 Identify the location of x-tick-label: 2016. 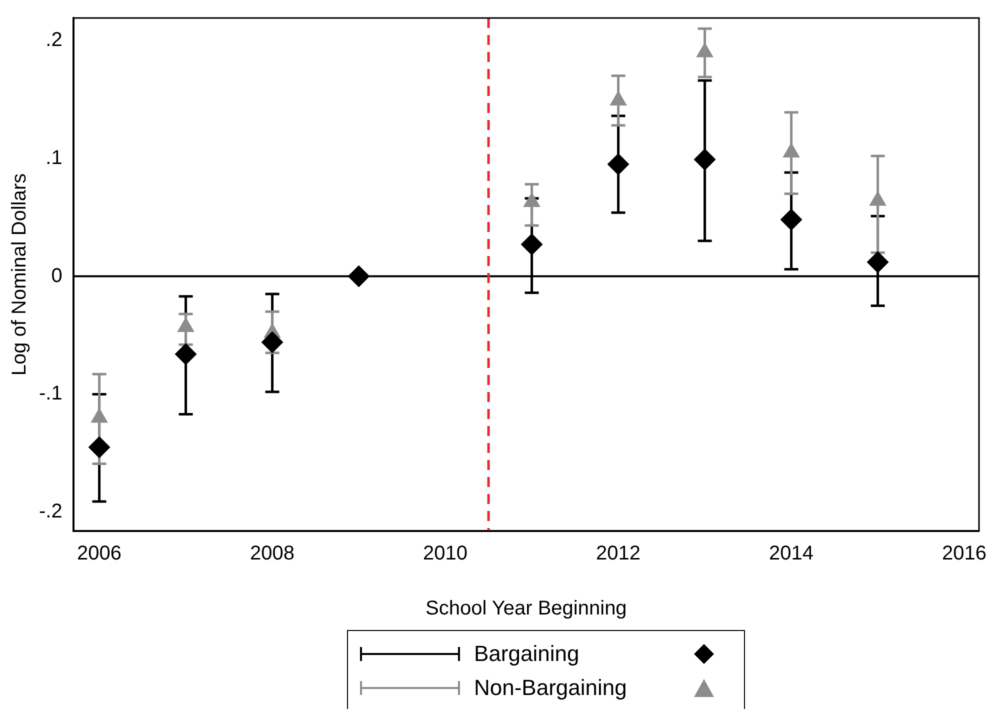
(964, 553).